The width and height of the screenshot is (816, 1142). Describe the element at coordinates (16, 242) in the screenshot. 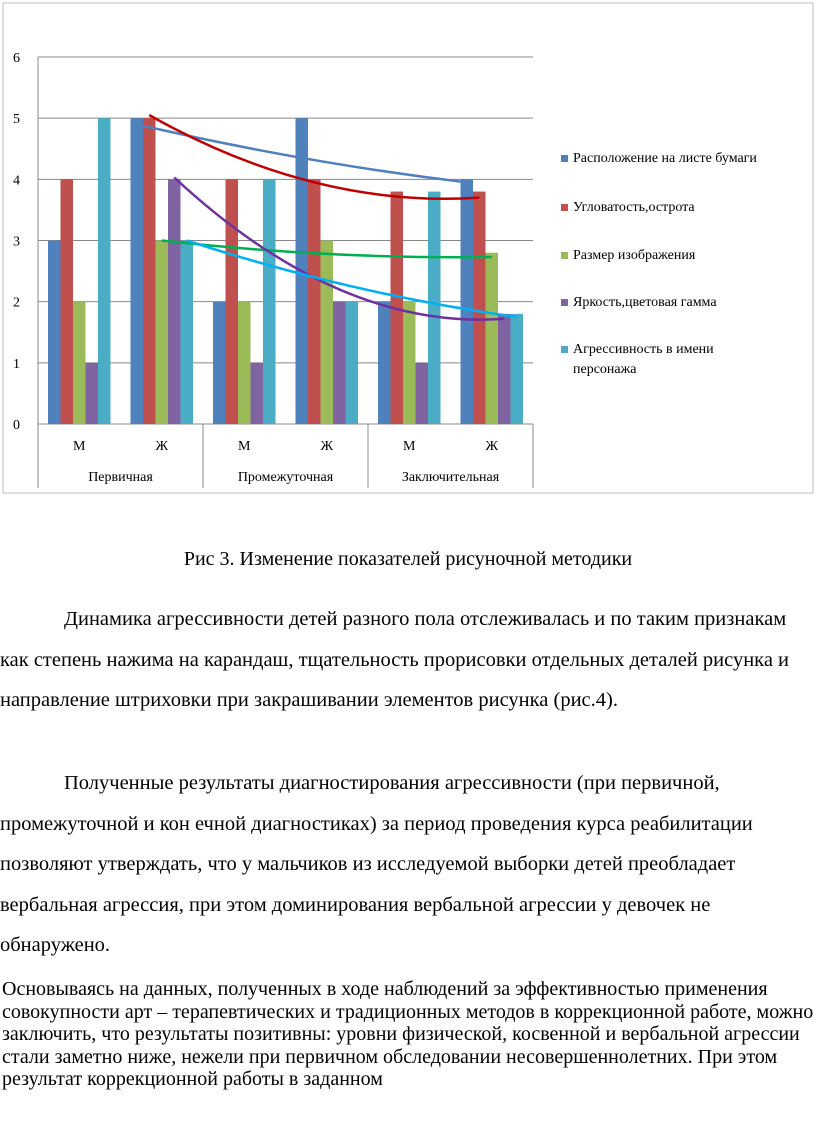

I see `y-tick-label: 3` at that location.